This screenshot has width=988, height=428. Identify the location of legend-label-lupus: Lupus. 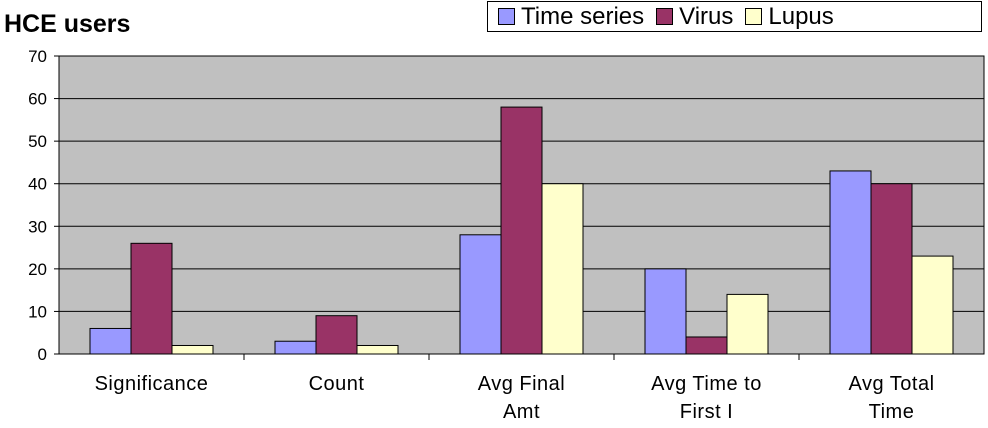
(801, 16).